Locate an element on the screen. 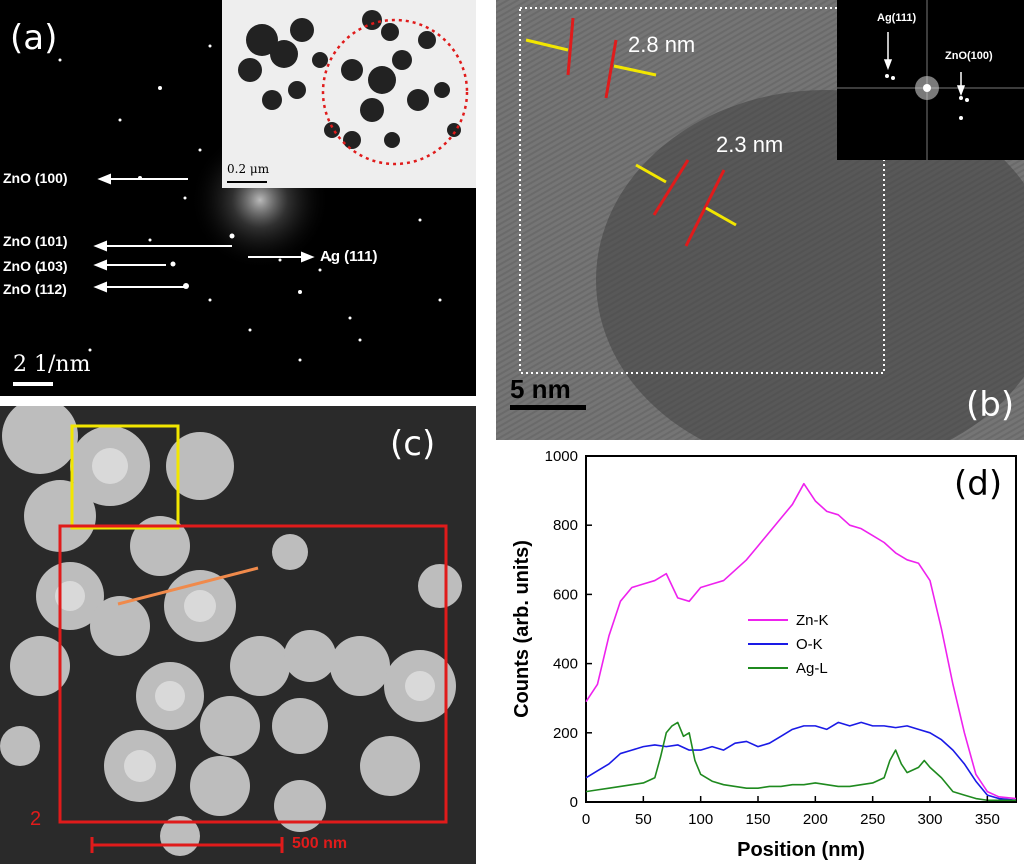  reflection-ag-111: Ag (111) is located at coordinates (349, 256).